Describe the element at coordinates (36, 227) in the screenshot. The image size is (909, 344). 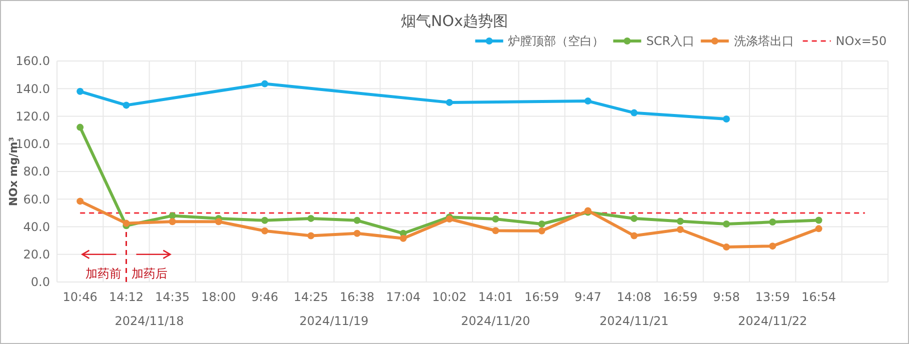
I see `y-tick-label: 40.0` at that location.